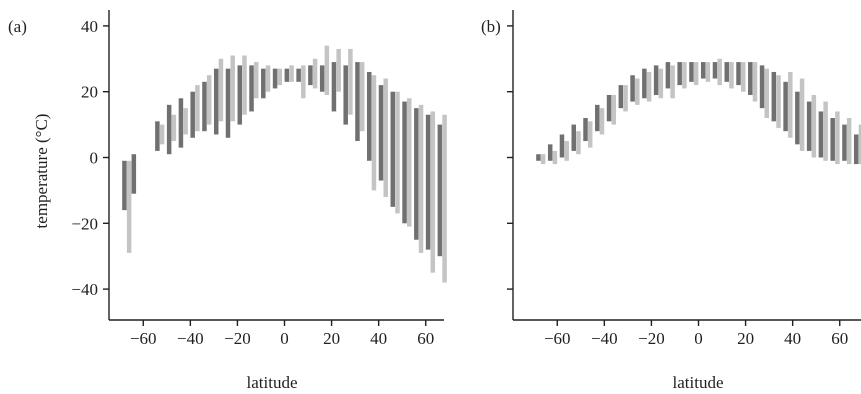 The height and width of the screenshot is (394, 861). I want to click on panel-b-x-tick-label-5: 40, so click(792, 338).